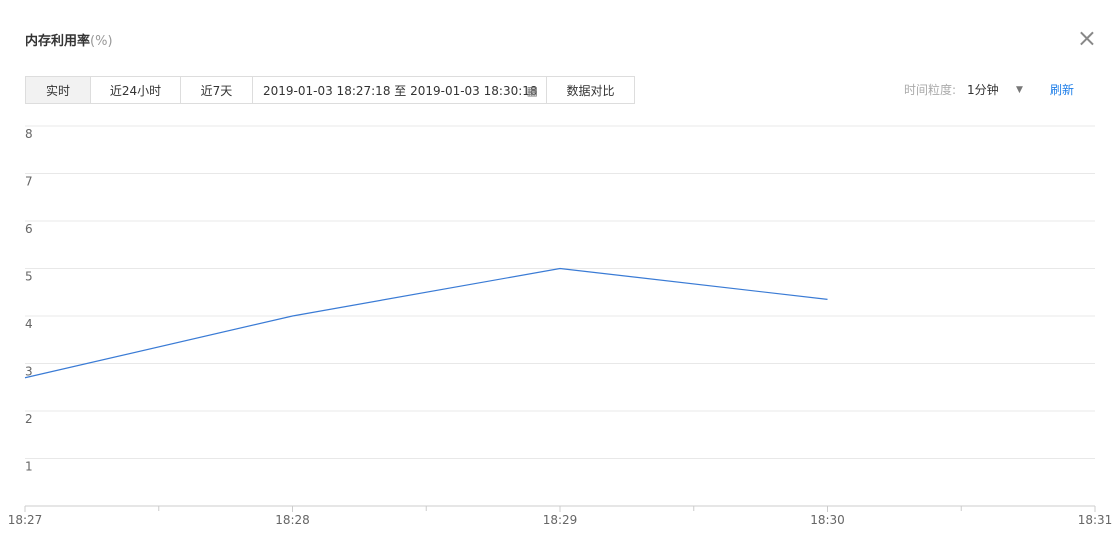 This screenshot has width=1119, height=550. Describe the element at coordinates (1019, 90) in the screenshot. I see `dropdown-arrow: ▼` at that location.